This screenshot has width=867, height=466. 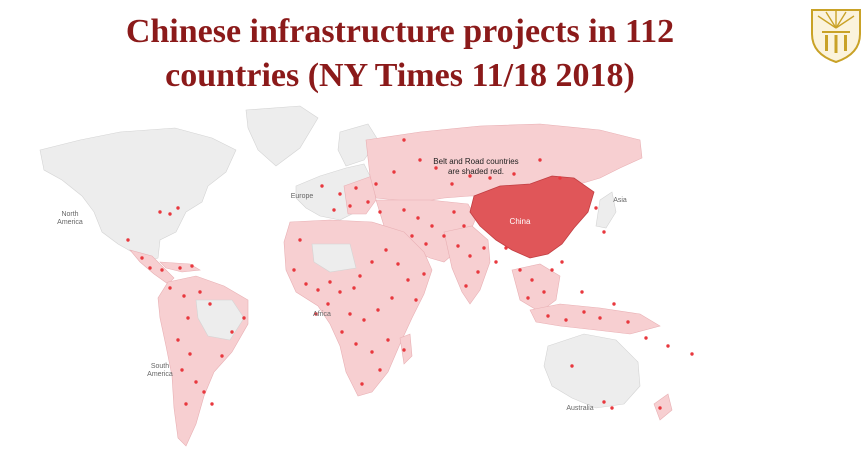 What do you see at coordinates (595, 319) in the screenshot?
I see `indonesia-region` at bounding box center [595, 319].